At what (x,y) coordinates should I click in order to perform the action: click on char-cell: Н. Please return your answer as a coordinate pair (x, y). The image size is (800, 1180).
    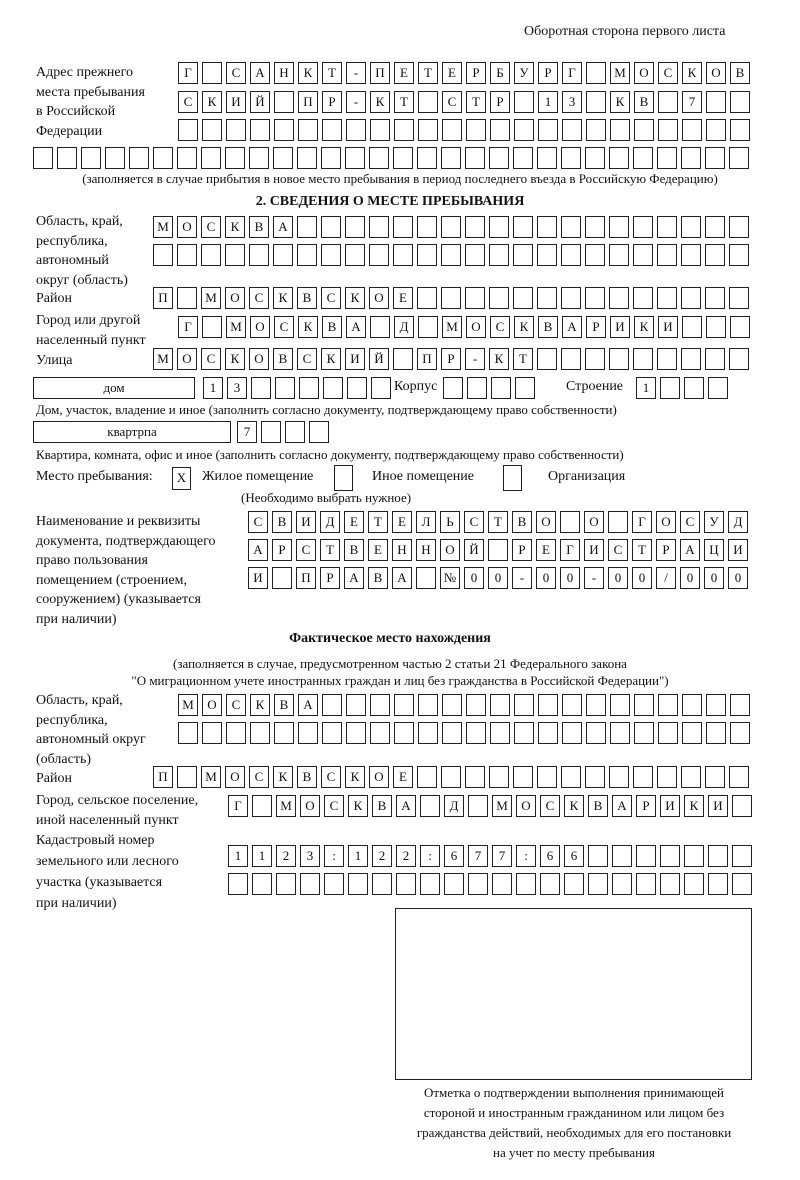
    Looking at the image, I should click on (402, 550).